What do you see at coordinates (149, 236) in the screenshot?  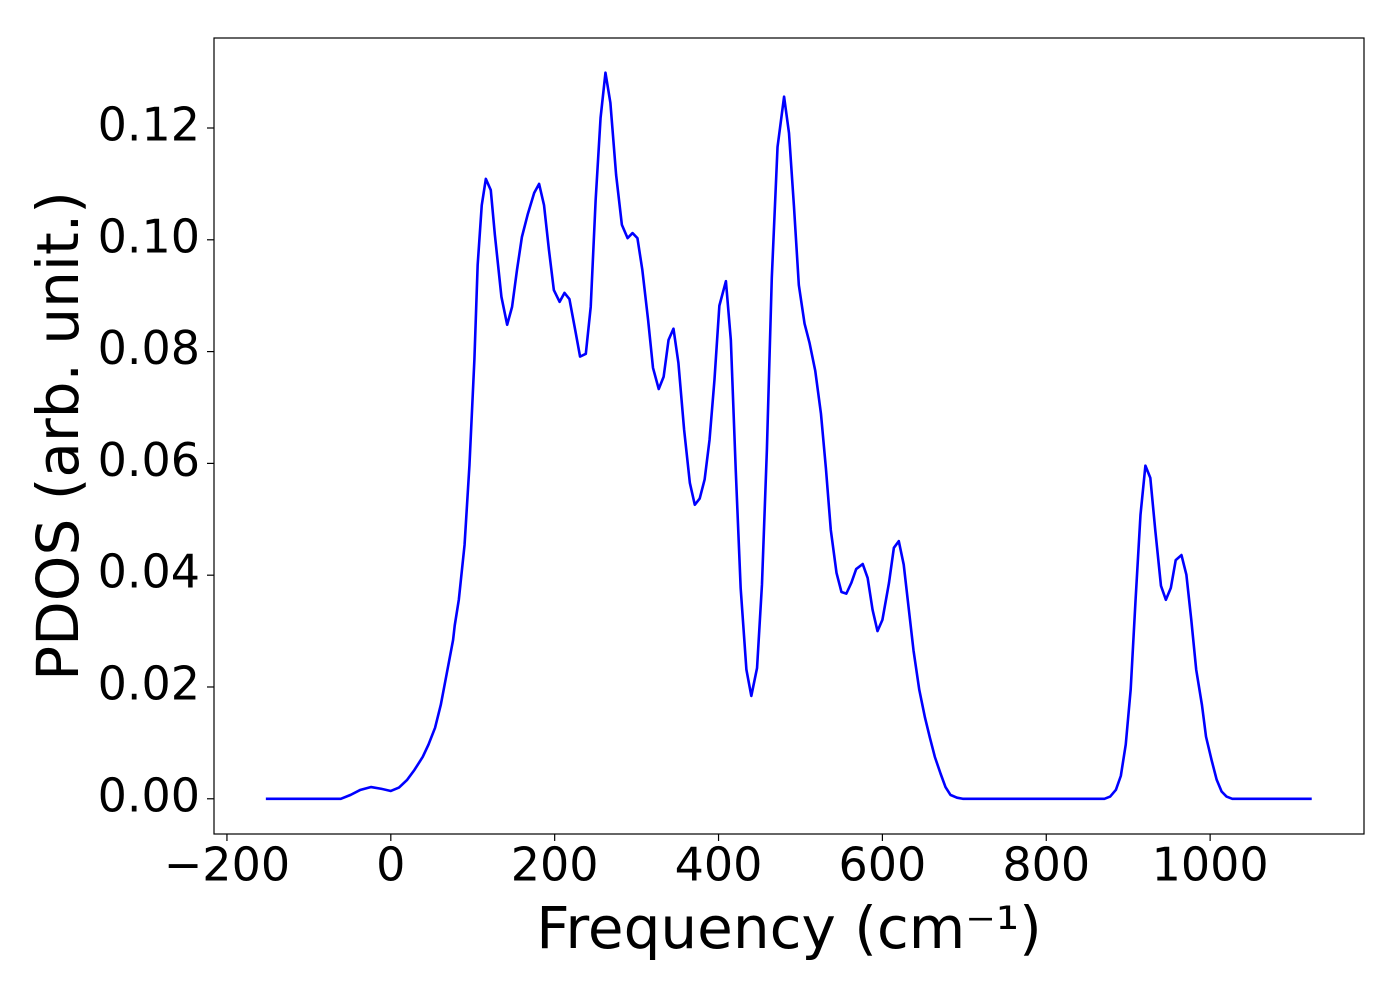 I see `y-tick-label: 0.10` at bounding box center [149, 236].